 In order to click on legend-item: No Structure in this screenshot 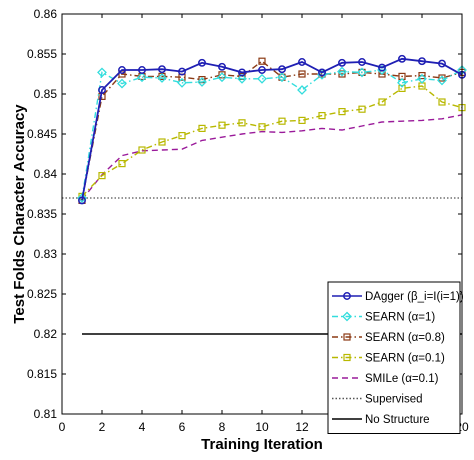, I will do `click(381, 420)`.